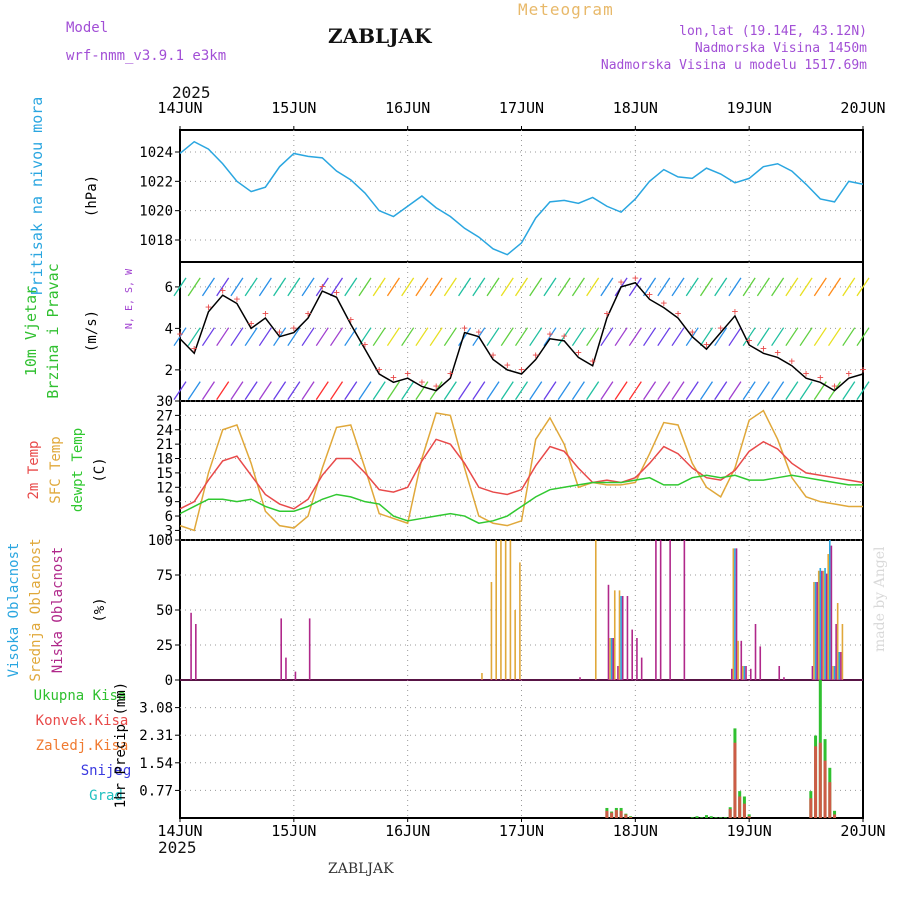 This screenshot has width=900, height=900. Describe the element at coordinates (521, 336) in the screenshot. I see `wind-speed-line` at that location.